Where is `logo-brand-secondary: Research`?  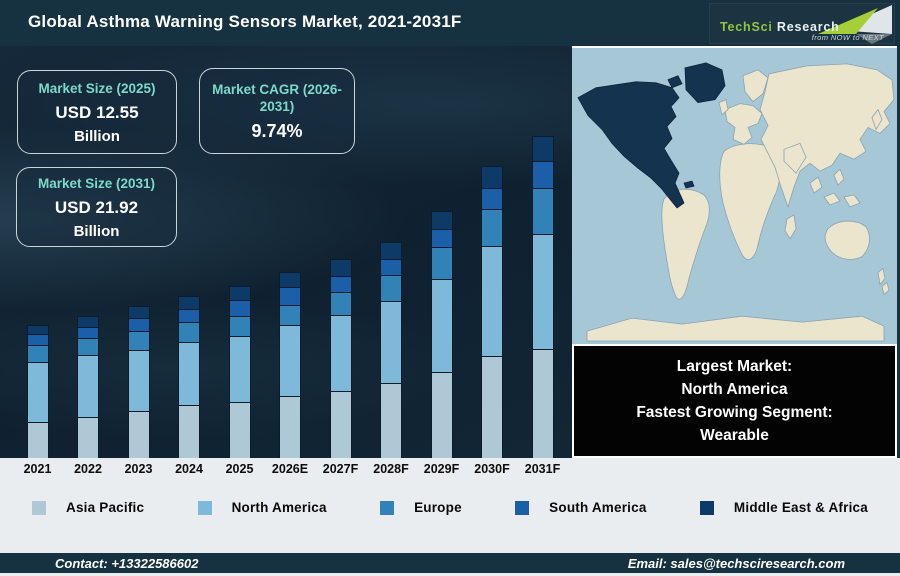 logo-brand-secondary: Research is located at coordinates (808, 27).